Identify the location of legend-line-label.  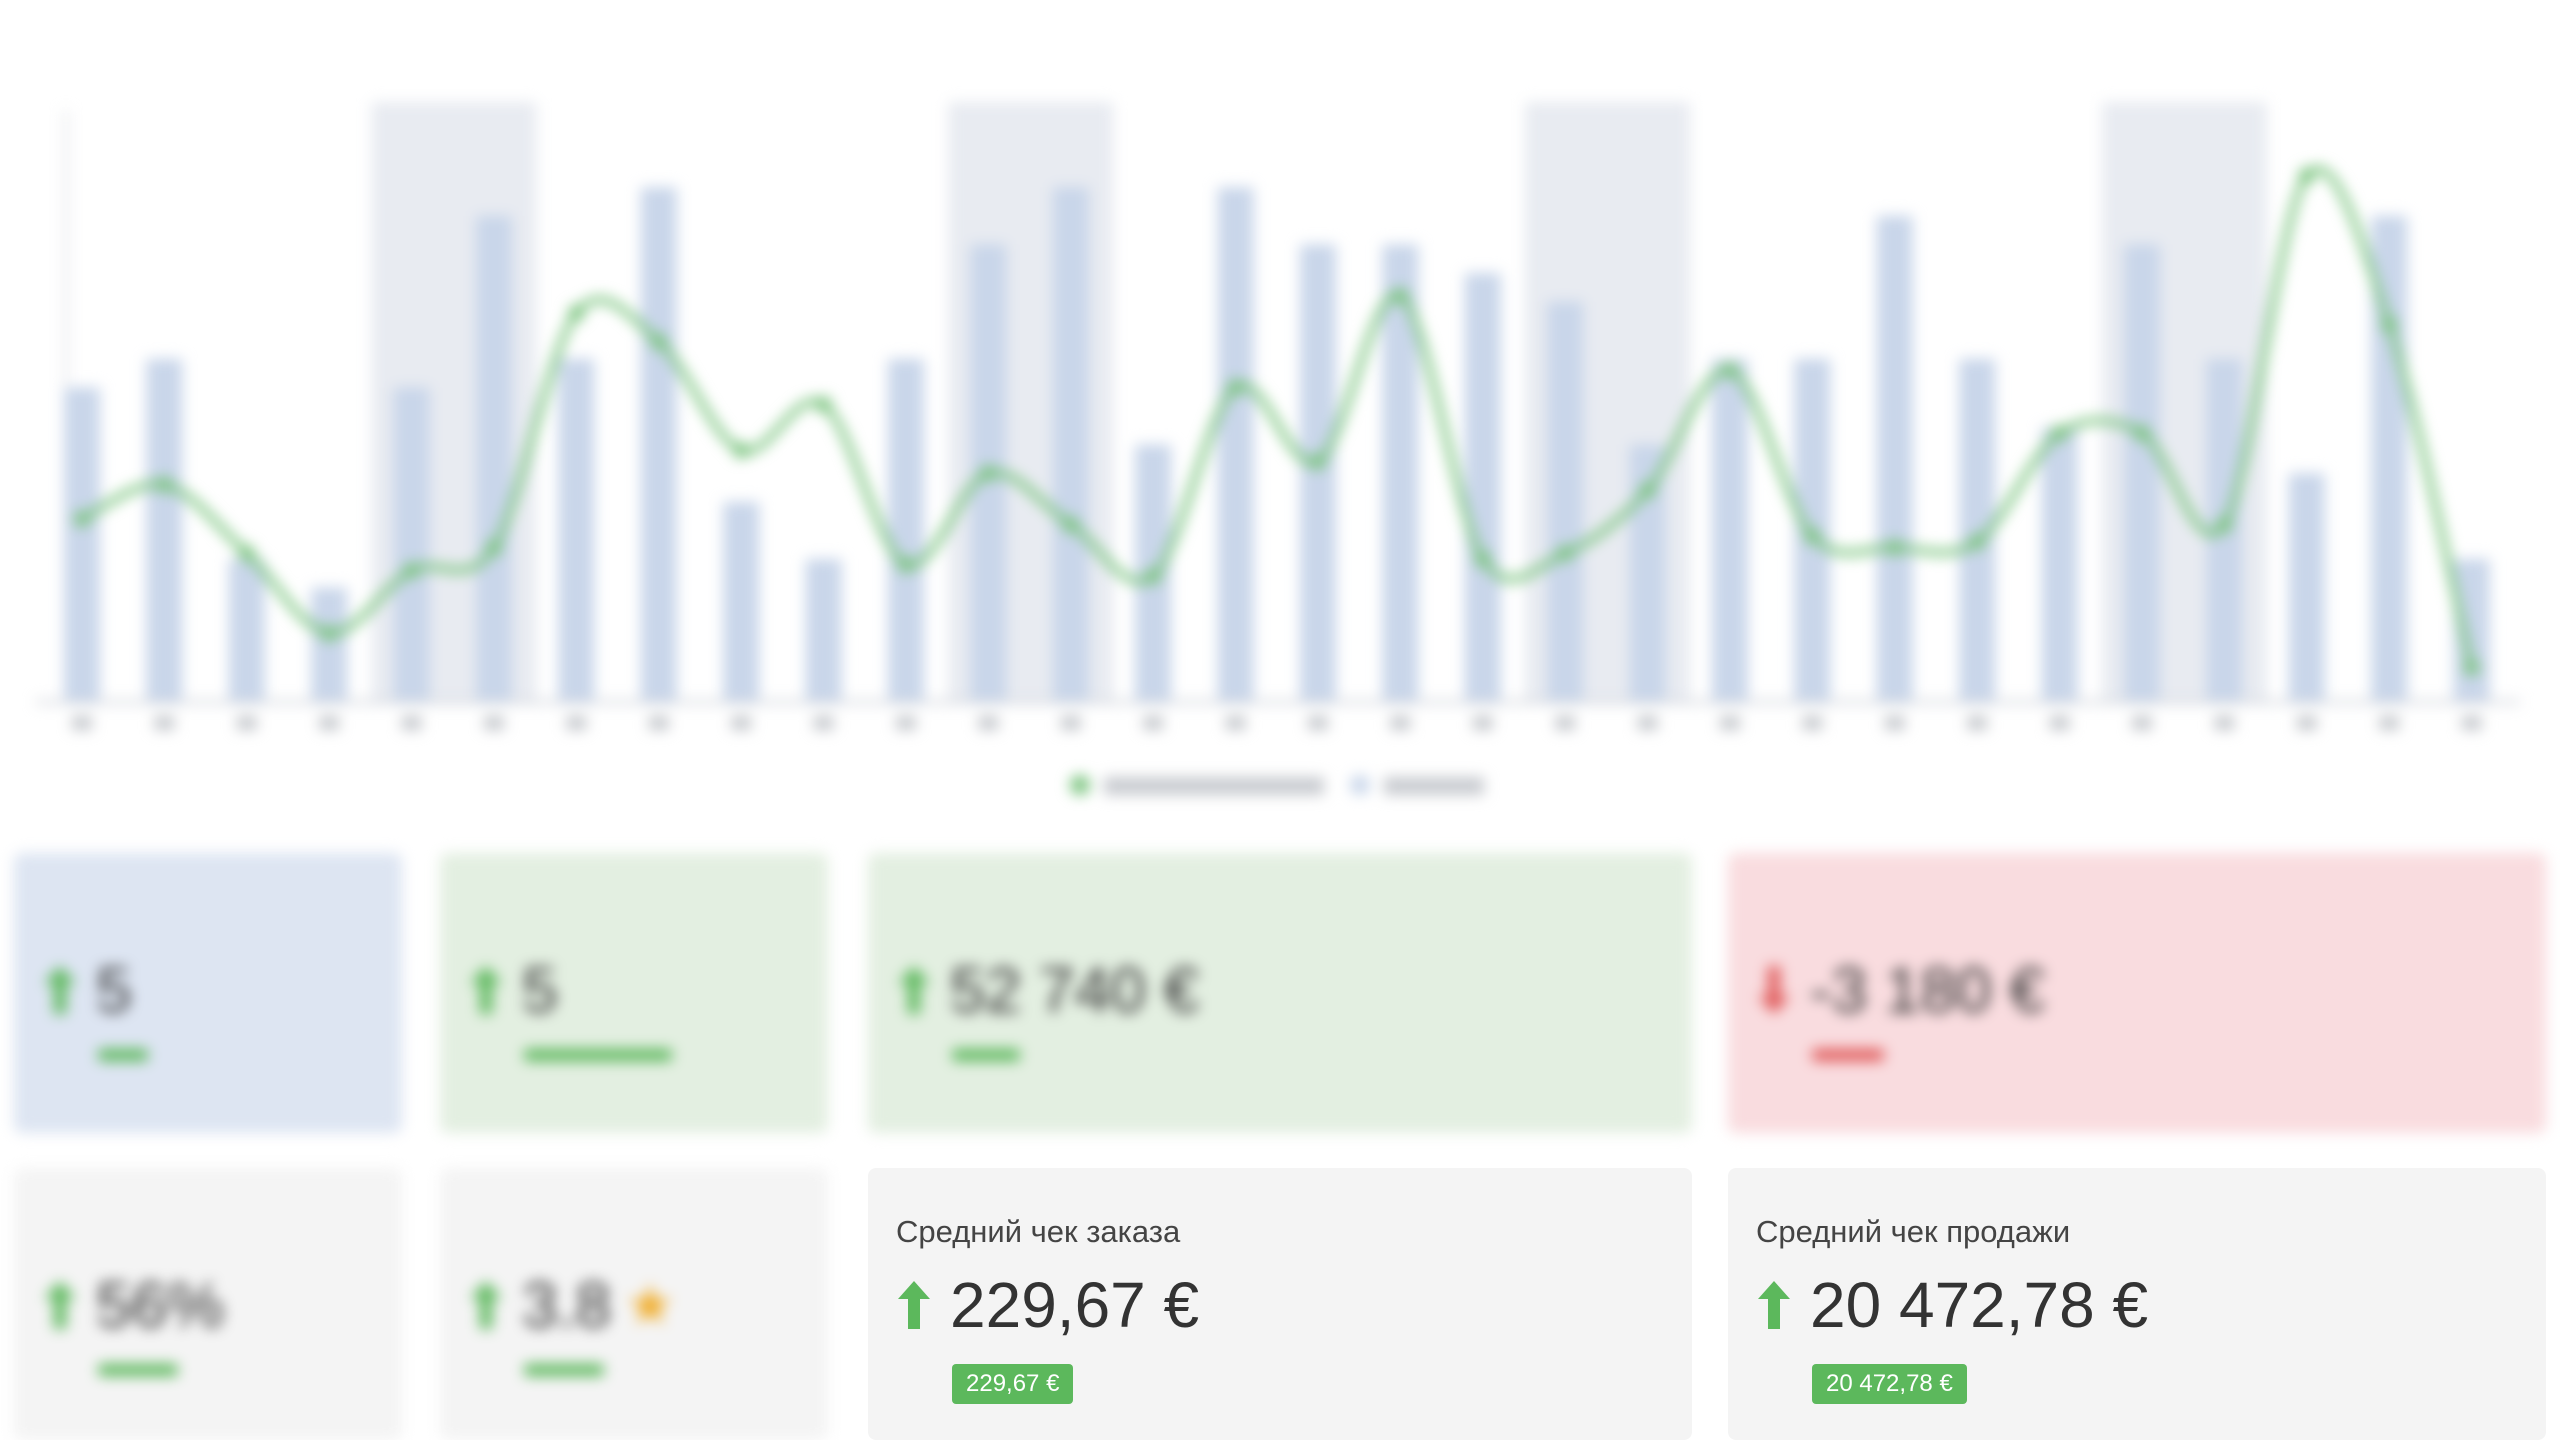
(1214, 786).